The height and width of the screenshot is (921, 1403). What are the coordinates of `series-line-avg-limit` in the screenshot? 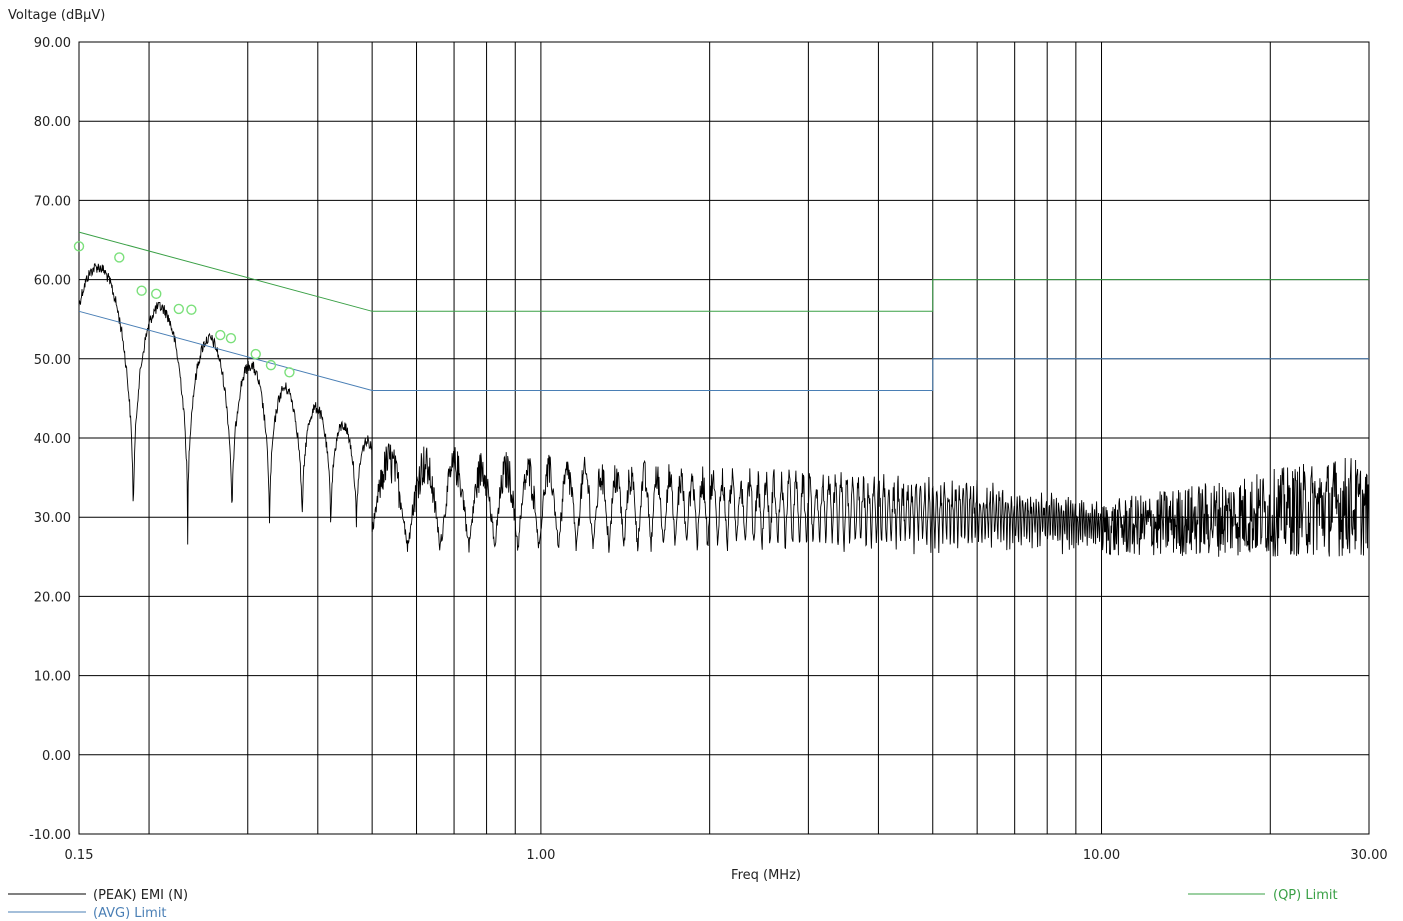 It's located at (723, 350).